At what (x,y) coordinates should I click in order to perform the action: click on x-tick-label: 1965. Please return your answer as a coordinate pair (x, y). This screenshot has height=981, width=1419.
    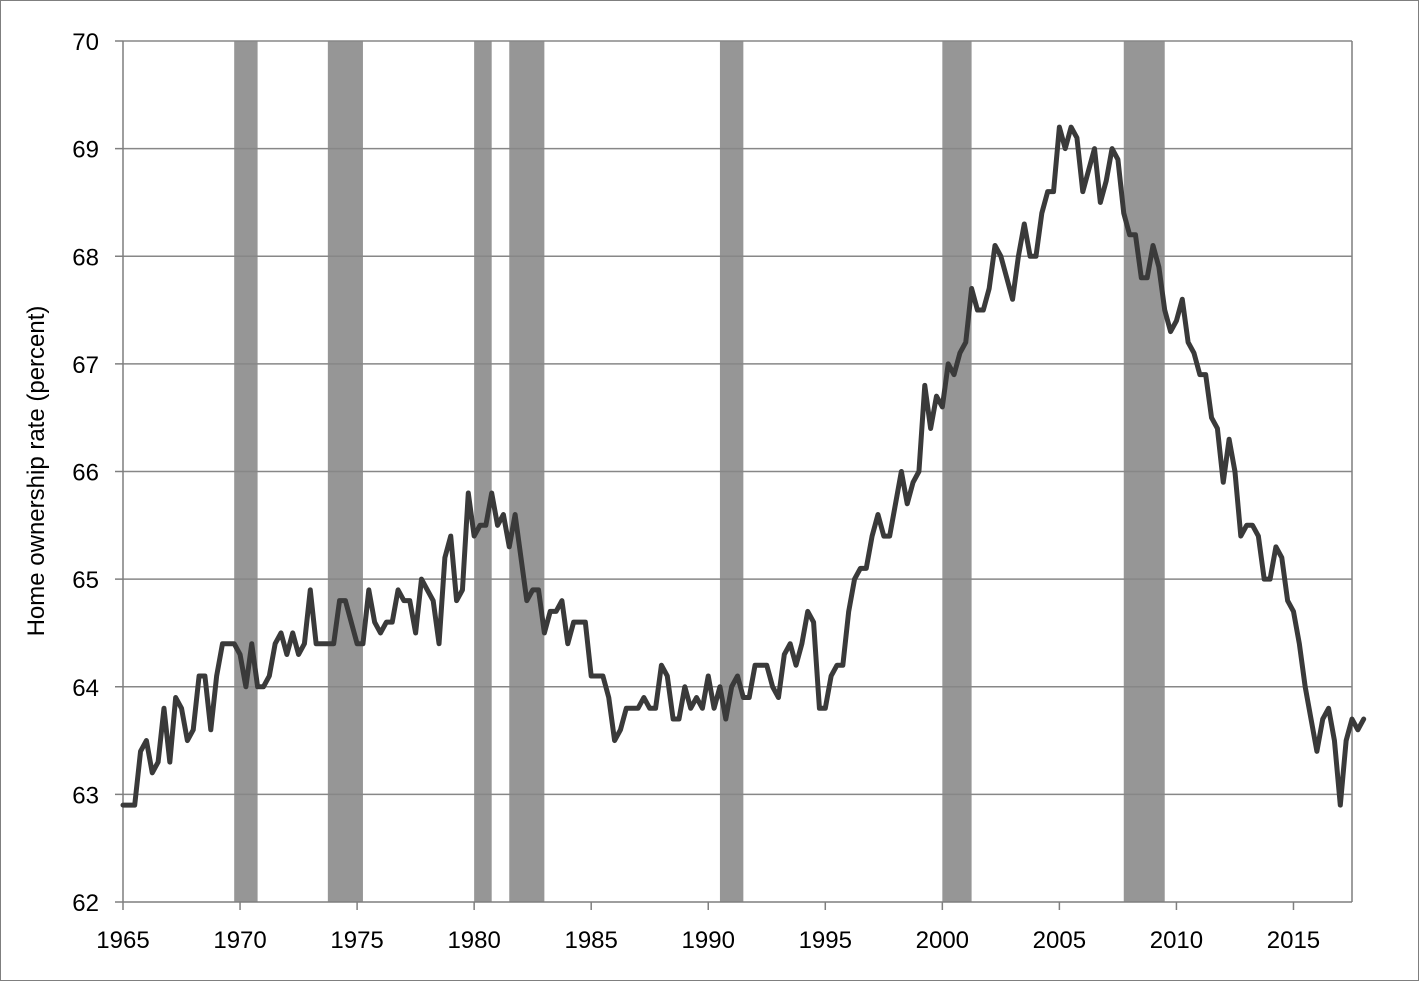
    Looking at the image, I should click on (122, 940).